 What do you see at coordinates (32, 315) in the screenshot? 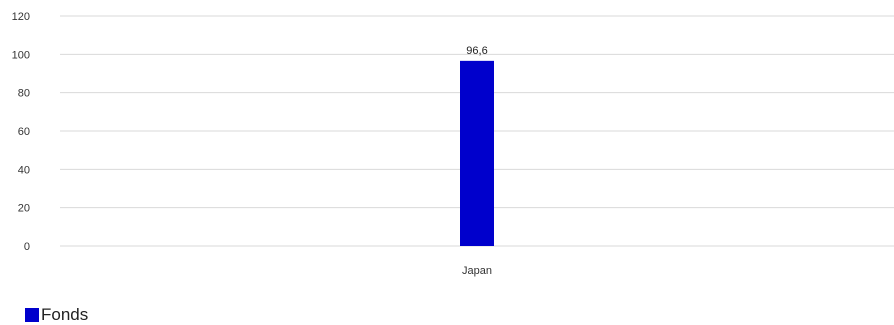
I see `legend-swatch-fonds` at bounding box center [32, 315].